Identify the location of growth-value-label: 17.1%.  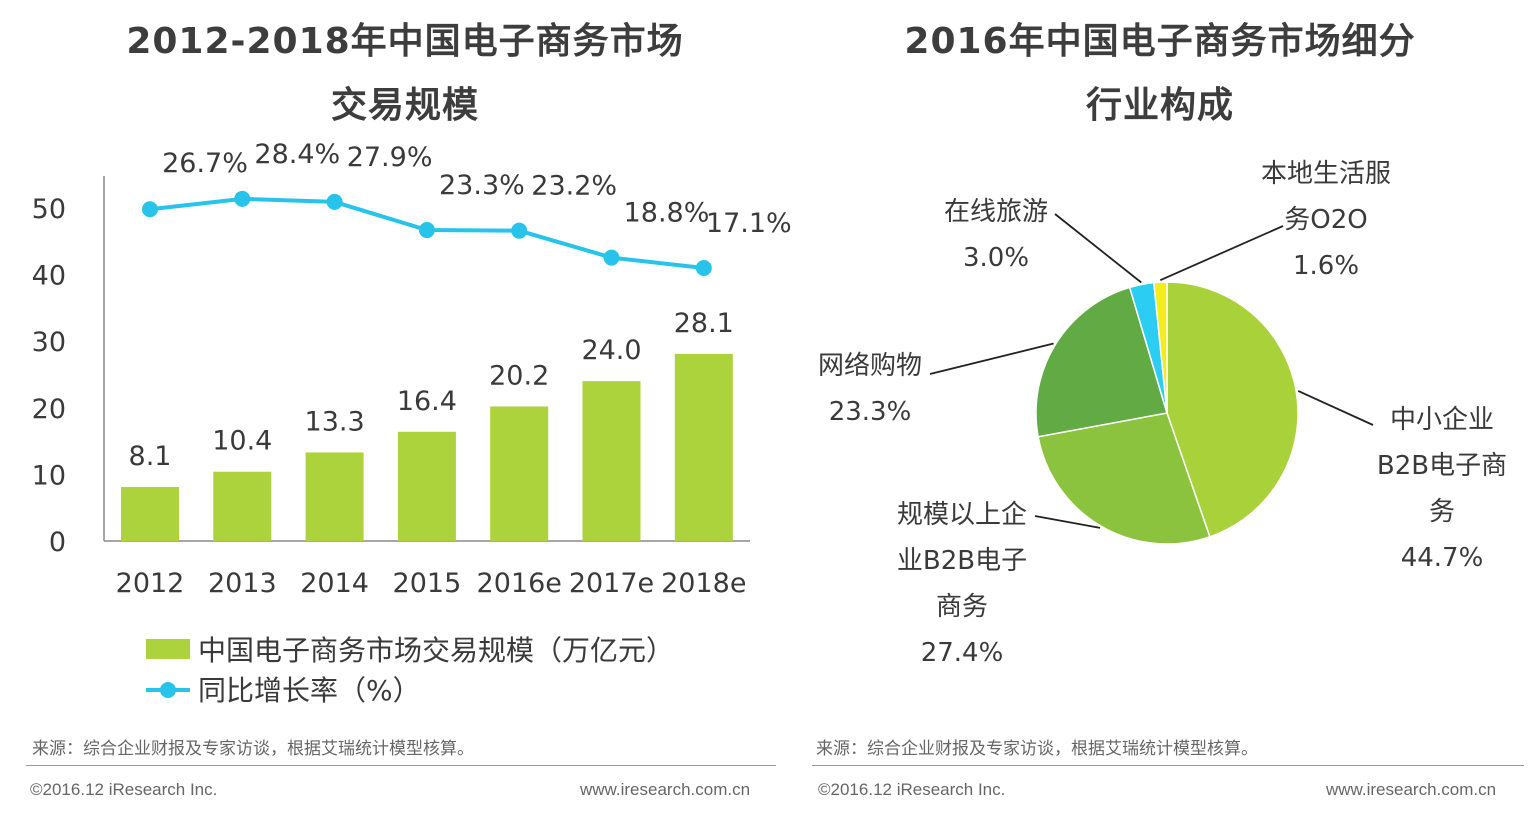
(749, 223).